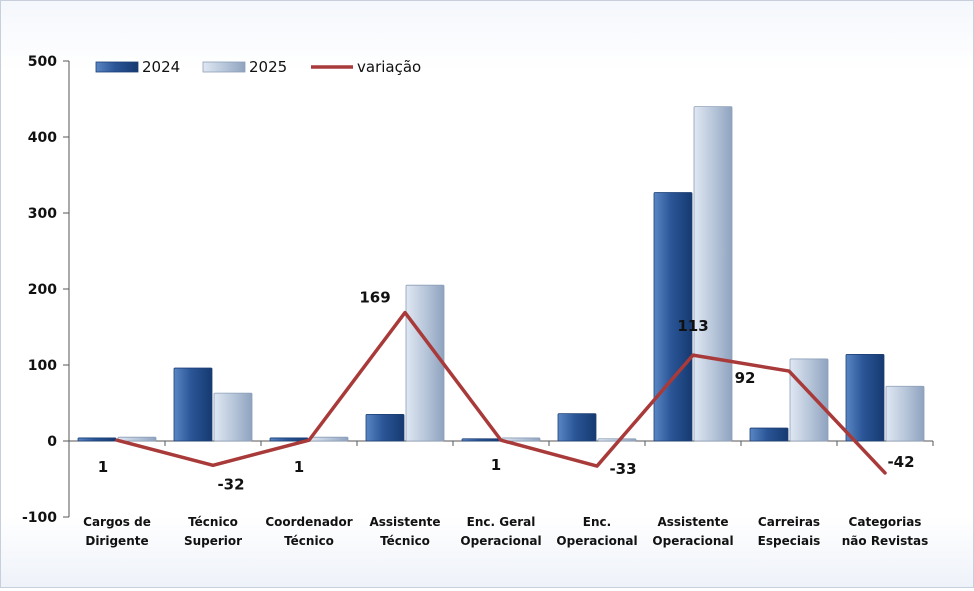 This screenshot has width=974, height=591. What do you see at coordinates (389, 67) in the screenshot?
I see `legend-label: variação` at bounding box center [389, 67].